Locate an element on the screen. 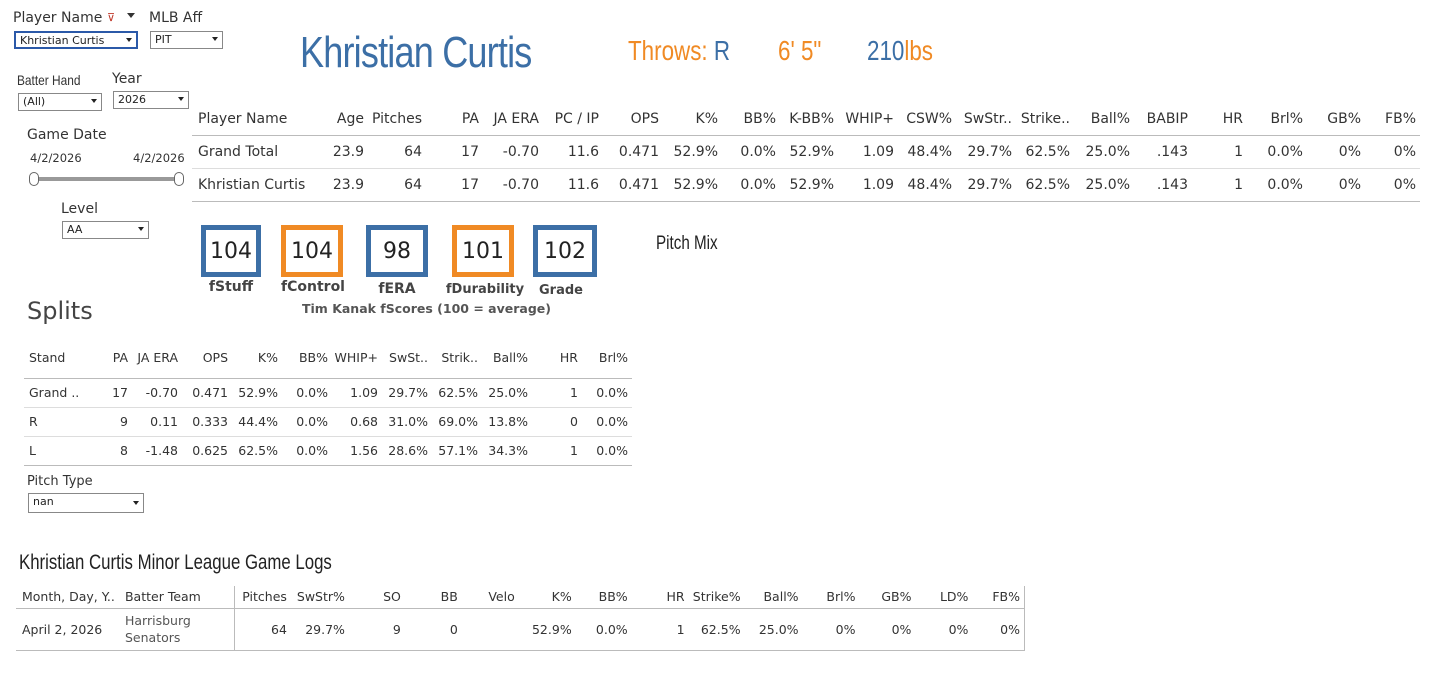 The width and height of the screenshot is (1456, 681). column-header: Batter Team is located at coordinates (162, 597).